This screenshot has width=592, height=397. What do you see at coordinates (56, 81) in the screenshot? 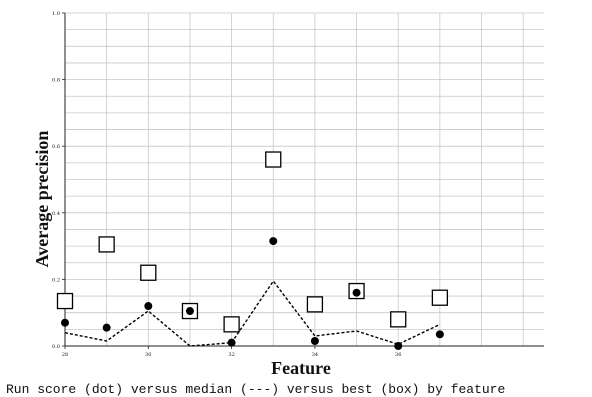
I see `y-tick-label: 0.8` at bounding box center [56, 81].